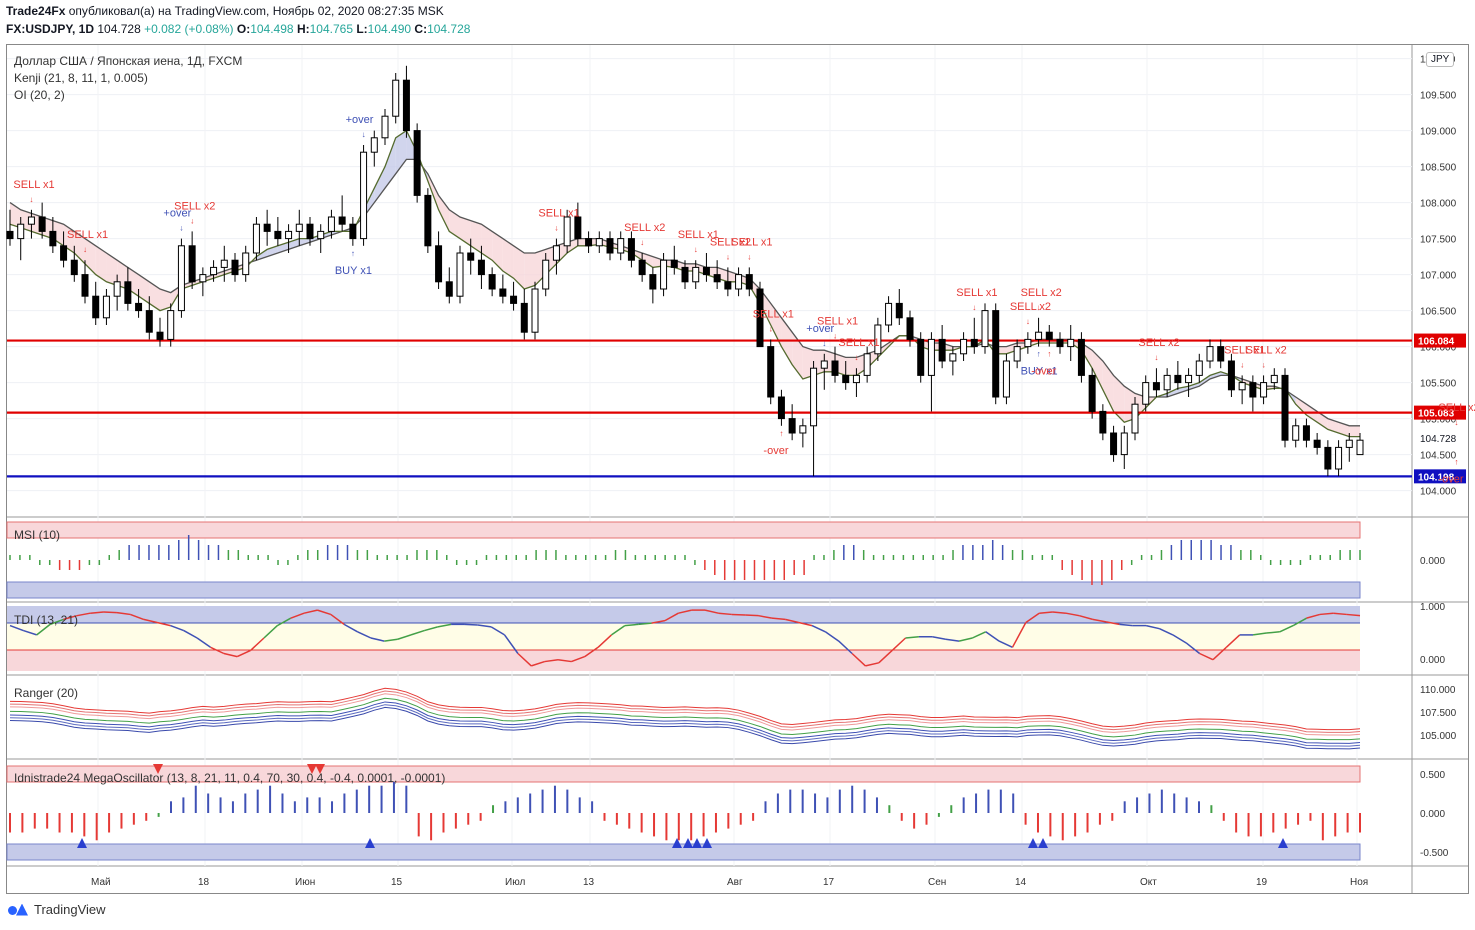  Describe the element at coordinates (128, 61) in the screenshot. I see `legend-title: Доллар США / Японская иена, 1Д, FXCM` at that location.